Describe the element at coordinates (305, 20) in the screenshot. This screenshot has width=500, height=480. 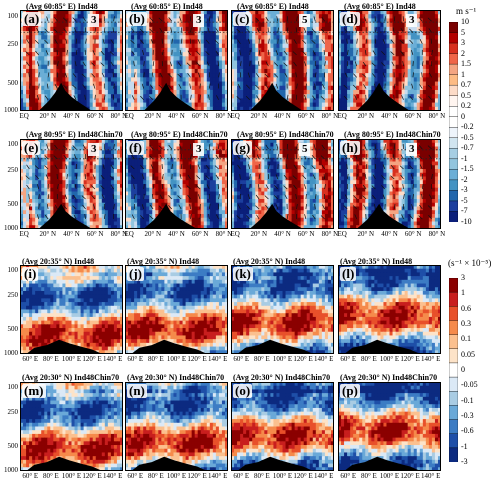
I see `panel-overlay-value: 5` at that location.